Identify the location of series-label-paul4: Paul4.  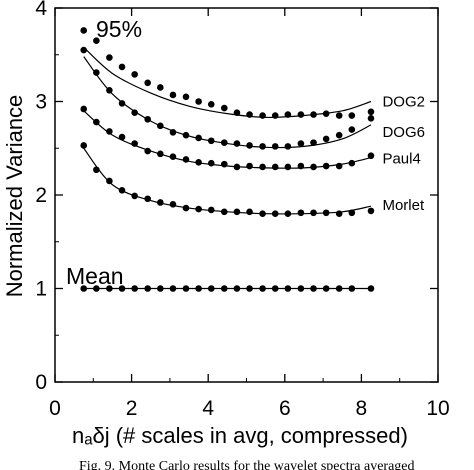
(401, 159).